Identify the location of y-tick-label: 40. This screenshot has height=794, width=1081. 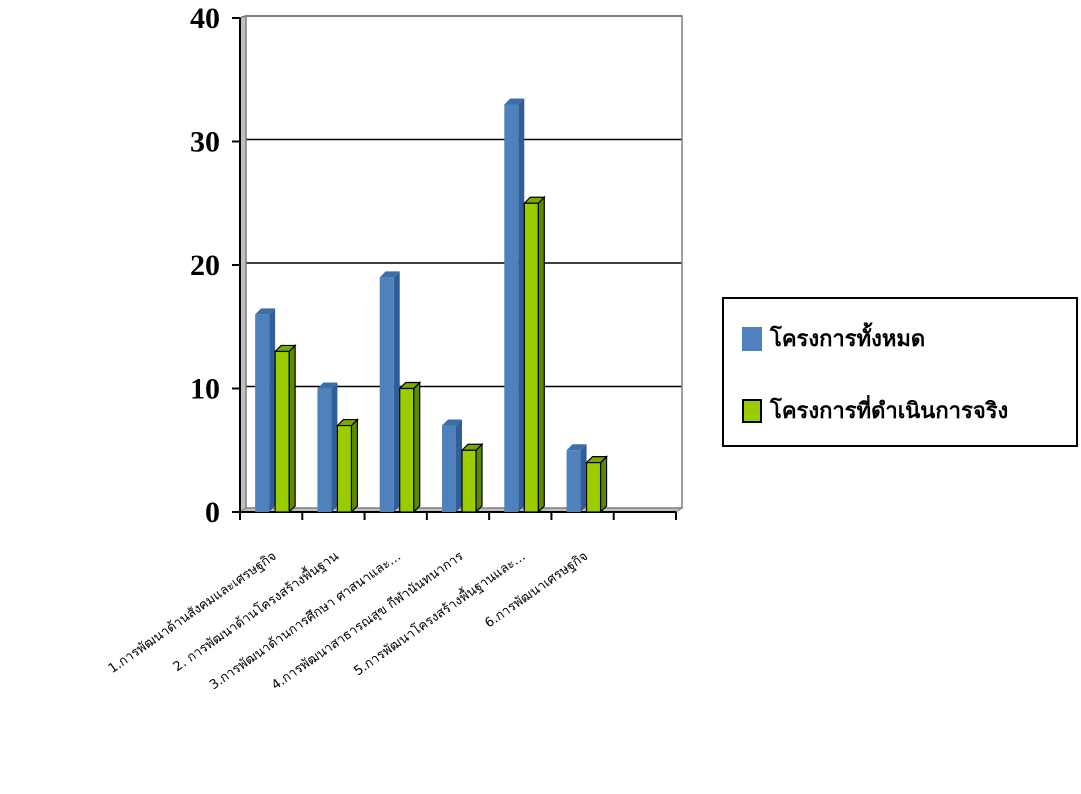
(205, 18).